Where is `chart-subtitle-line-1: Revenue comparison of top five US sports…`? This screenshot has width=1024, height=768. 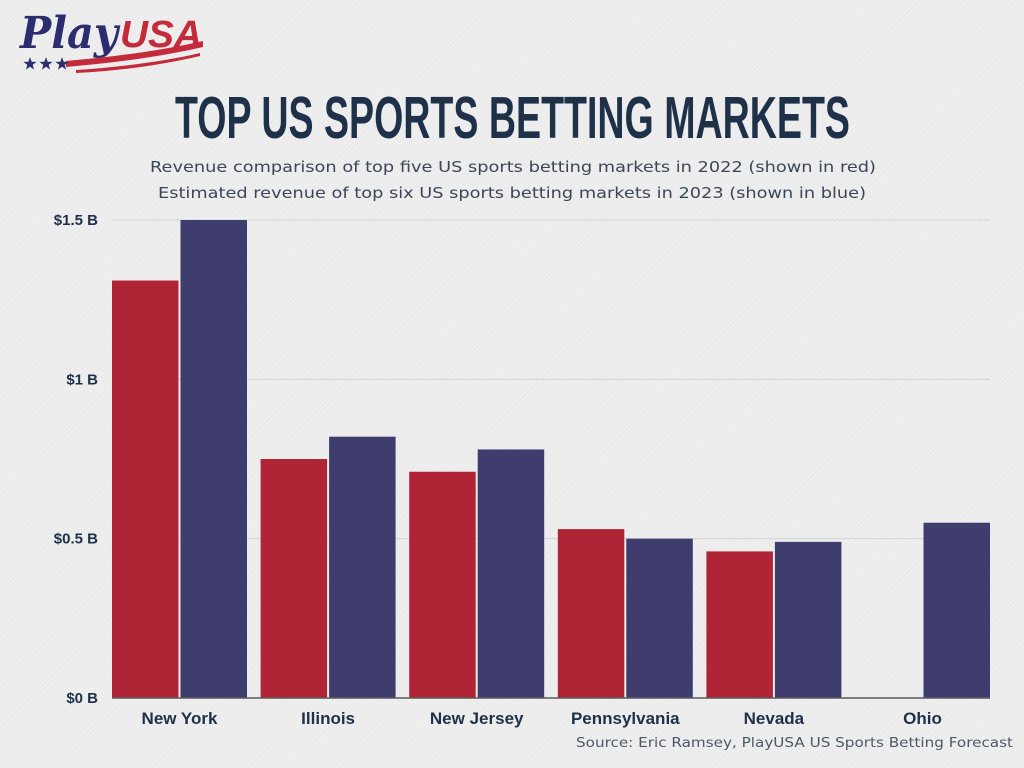 chart-subtitle-line-1: Revenue comparison of top five US sports… is located at coordinates (513, 167).